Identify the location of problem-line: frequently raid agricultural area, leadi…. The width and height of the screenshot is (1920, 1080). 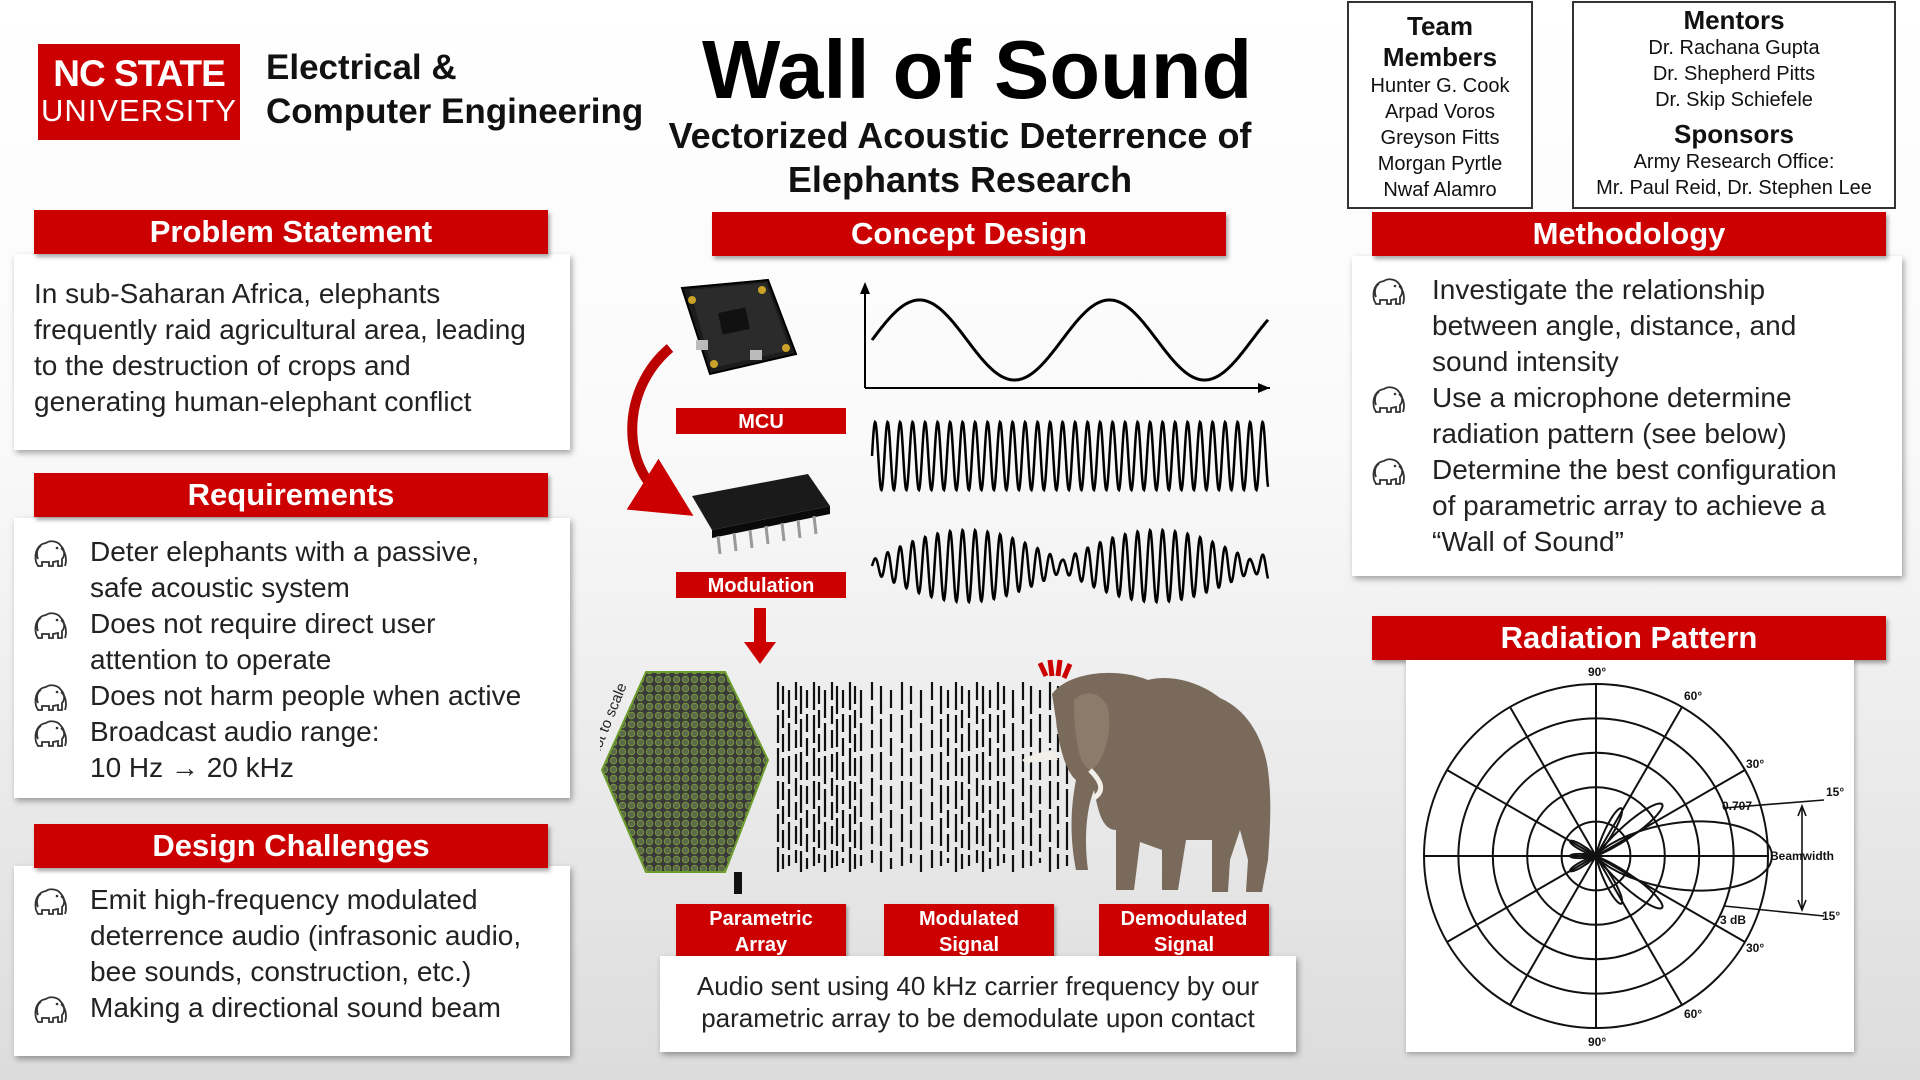
(280, 329).